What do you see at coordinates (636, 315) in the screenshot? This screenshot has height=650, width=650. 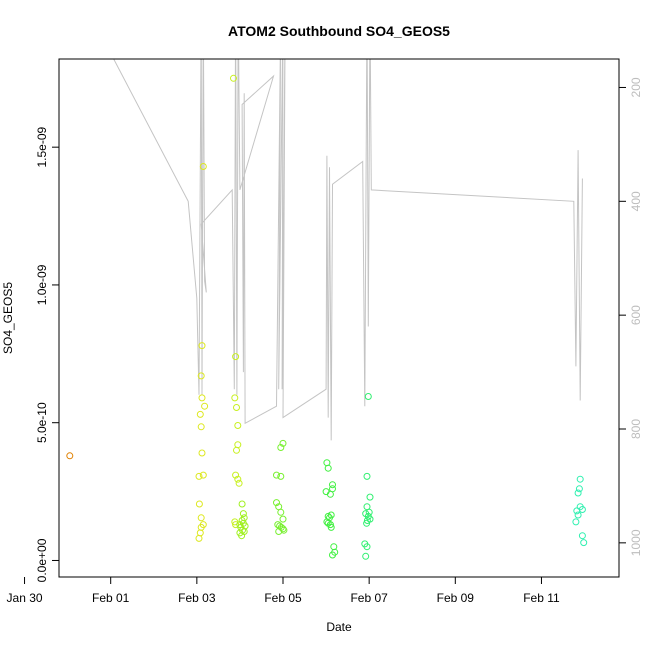 I see `y2-tick-label: 600` at bounding box center [636, 315].